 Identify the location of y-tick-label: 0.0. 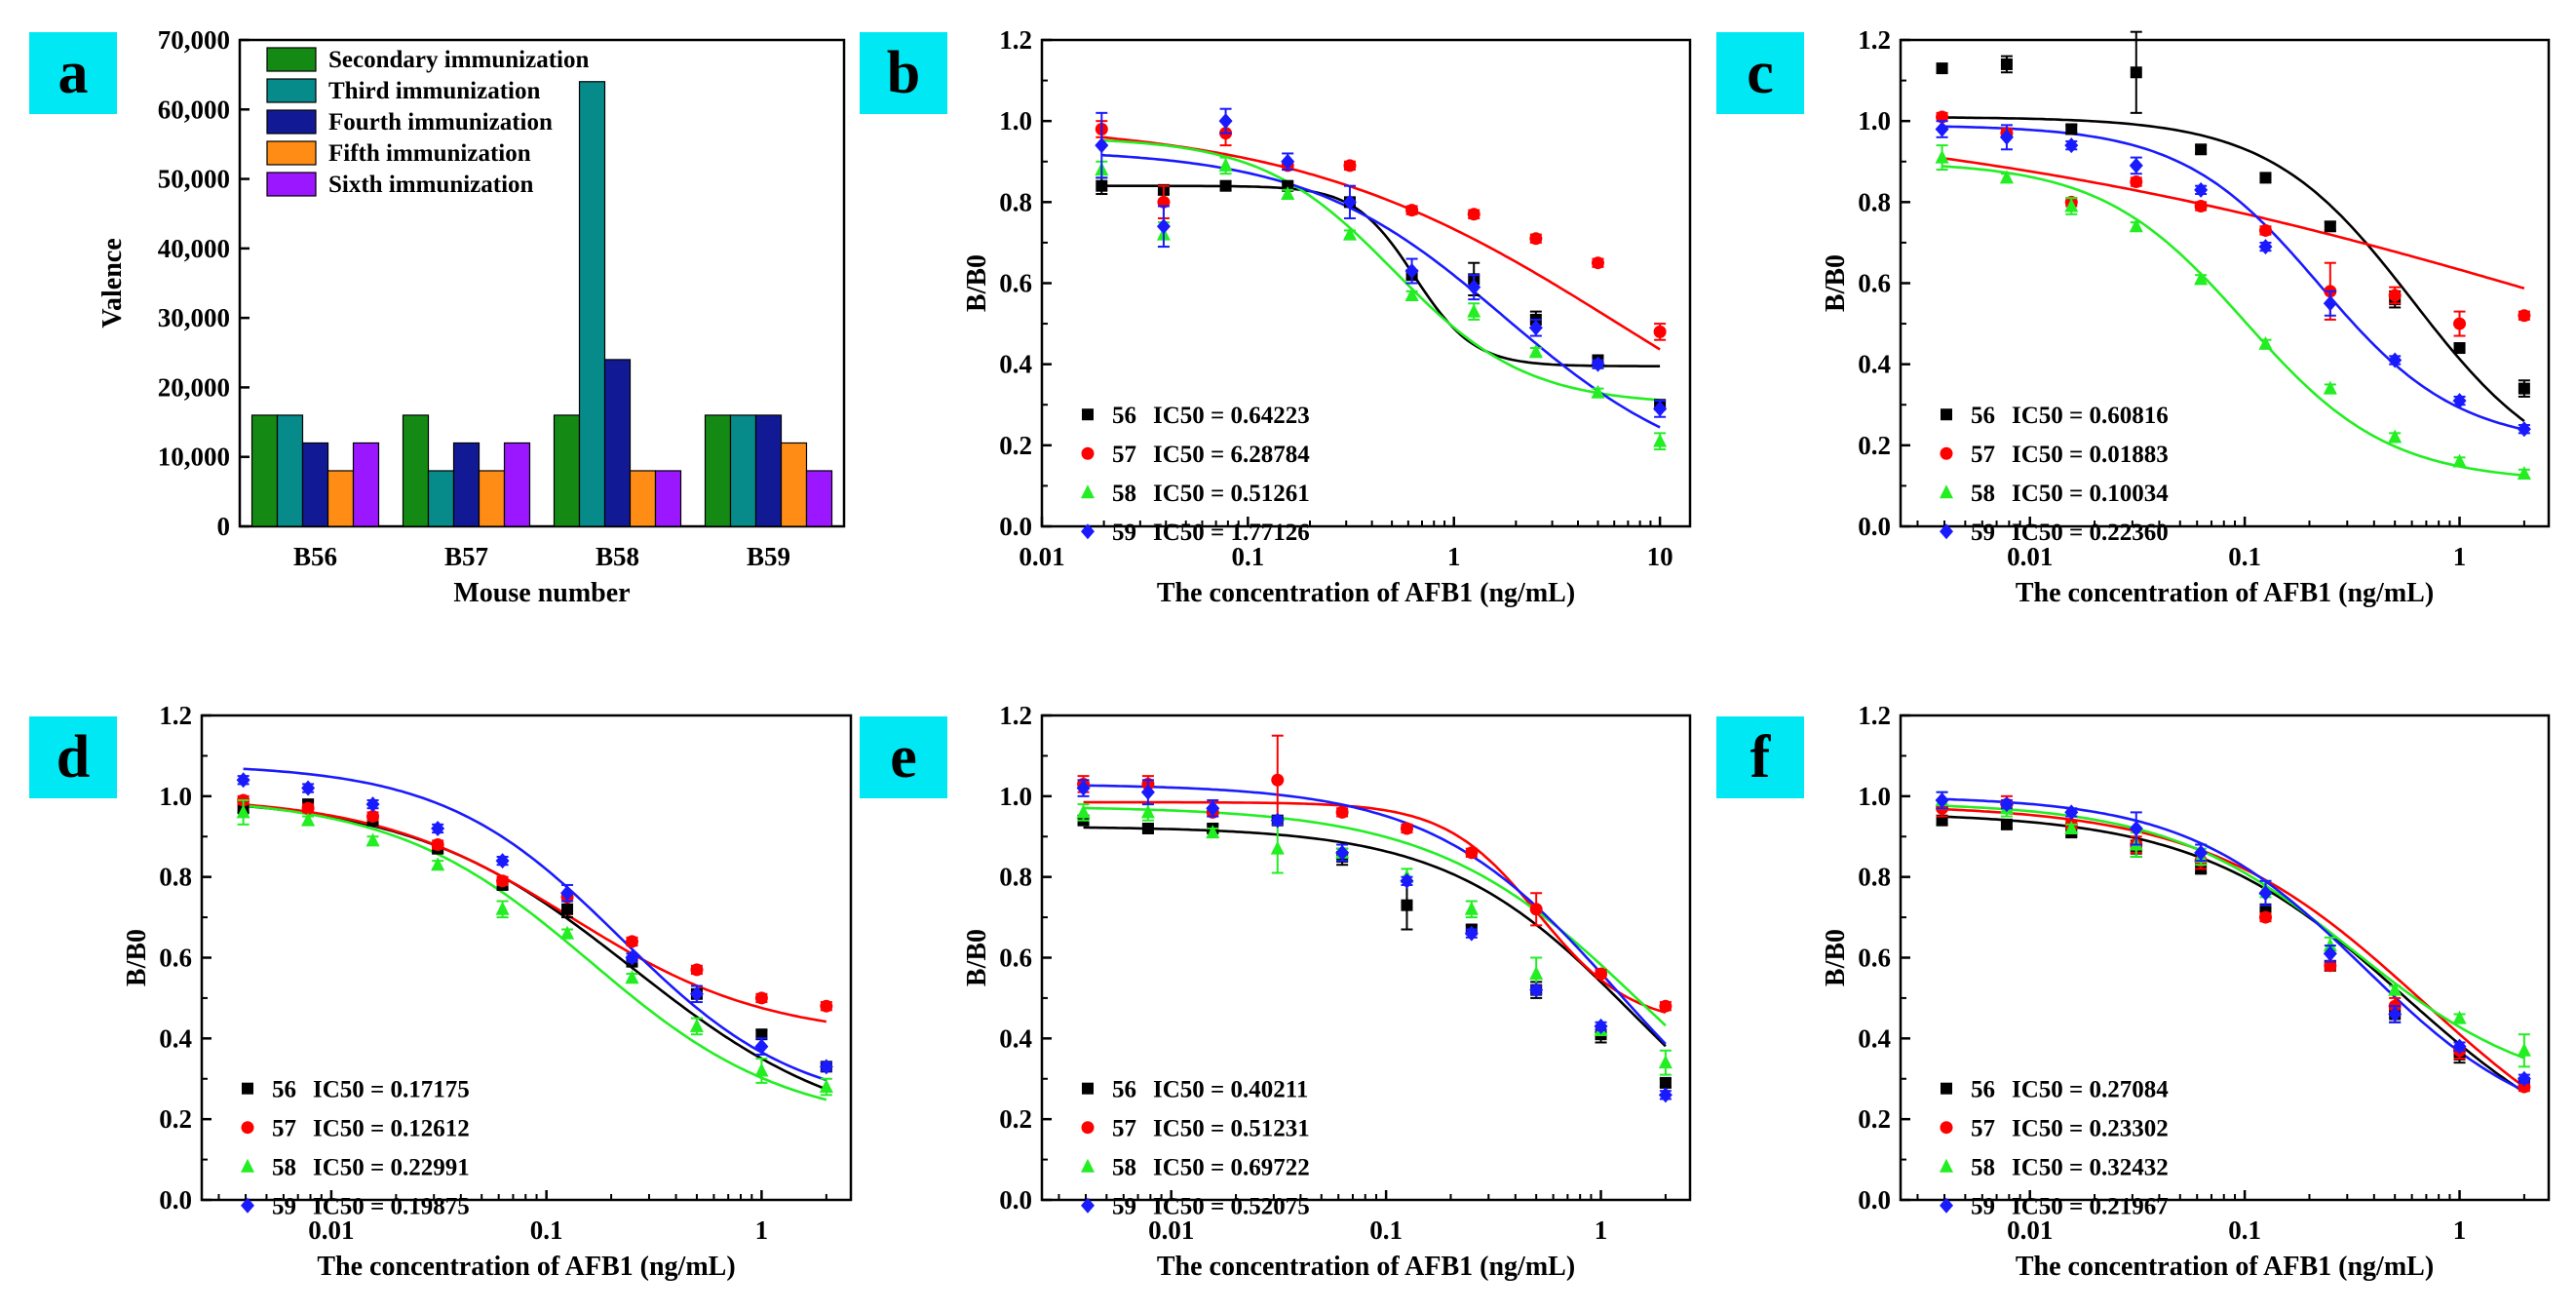
(1874, 526).